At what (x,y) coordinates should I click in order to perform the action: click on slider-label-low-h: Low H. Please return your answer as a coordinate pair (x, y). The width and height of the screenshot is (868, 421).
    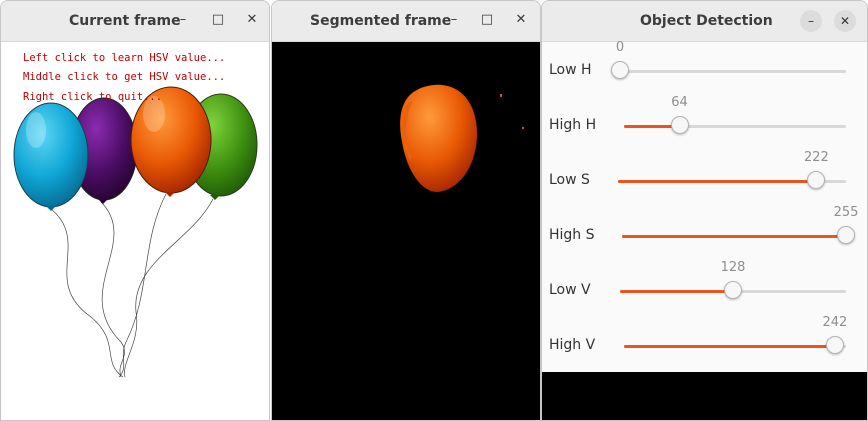
    Looking at the image, I should click on (570, 70).